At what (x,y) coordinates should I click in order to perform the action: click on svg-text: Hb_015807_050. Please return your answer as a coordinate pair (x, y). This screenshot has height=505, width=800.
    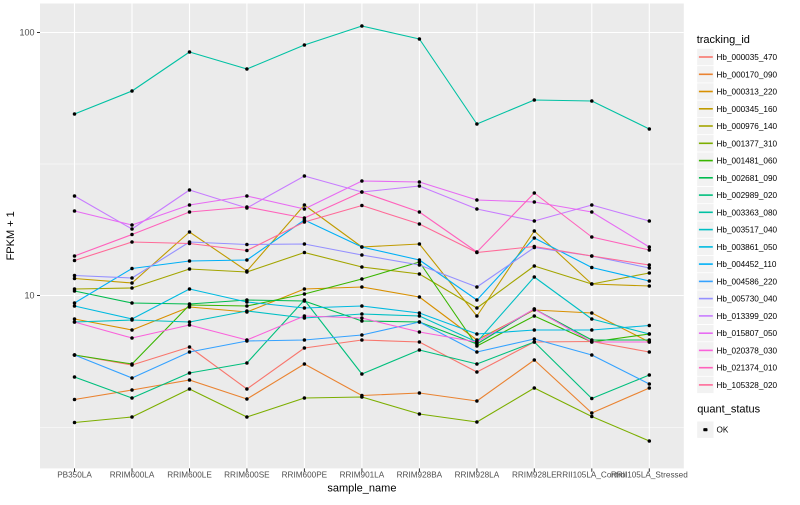
    Looking at the image, I should click on (747, 333).